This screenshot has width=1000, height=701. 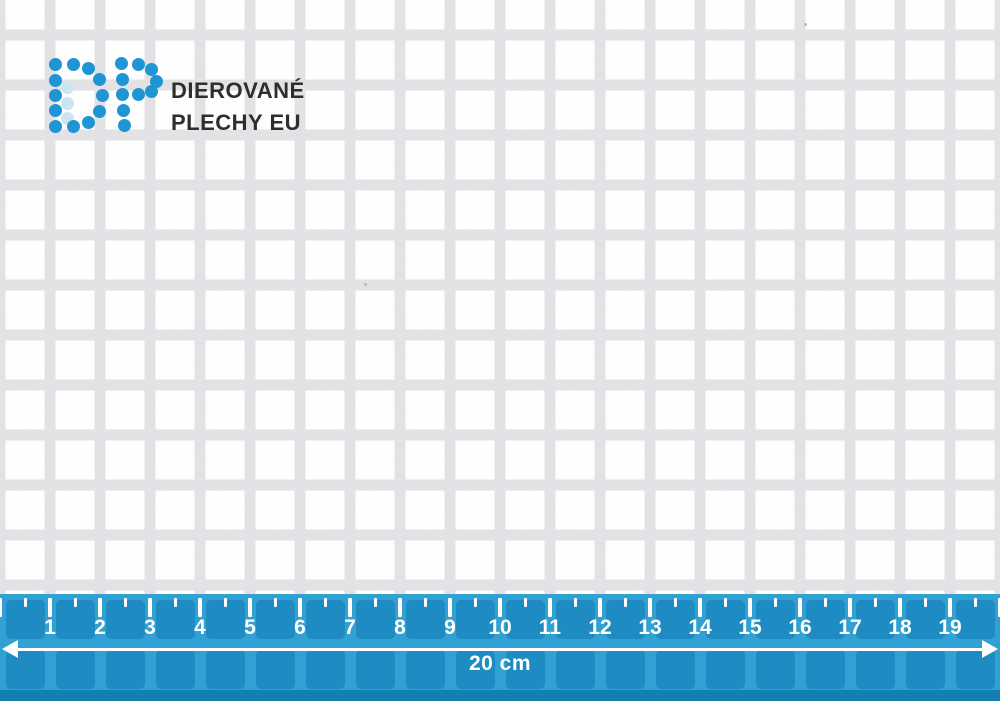 What do you see at coordinates (450, 627) in the screenshot?
I see `ruler-number: 9` at bounding box center [450, 627].